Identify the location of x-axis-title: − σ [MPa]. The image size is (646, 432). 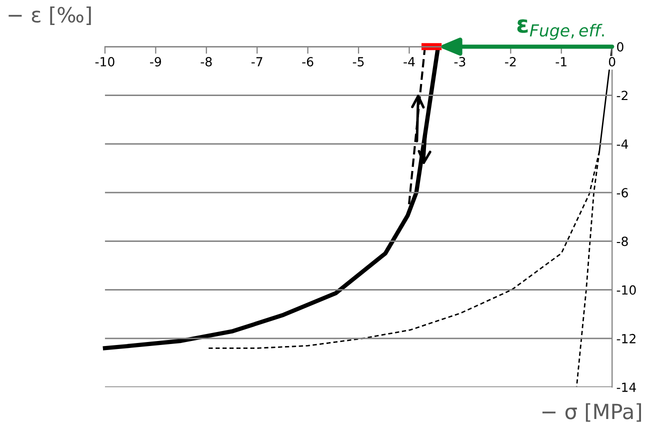
(591, 412).